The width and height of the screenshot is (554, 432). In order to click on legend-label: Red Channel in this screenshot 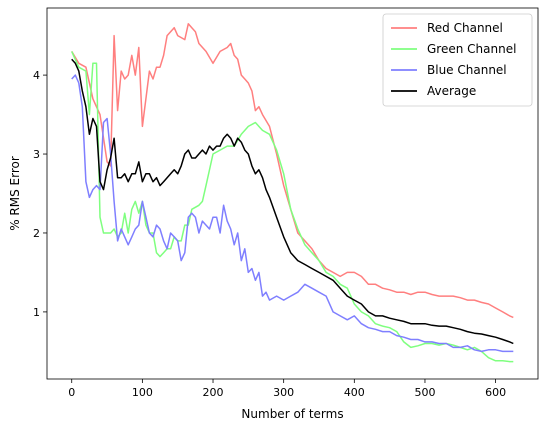, I will do `click(465, 28)`.